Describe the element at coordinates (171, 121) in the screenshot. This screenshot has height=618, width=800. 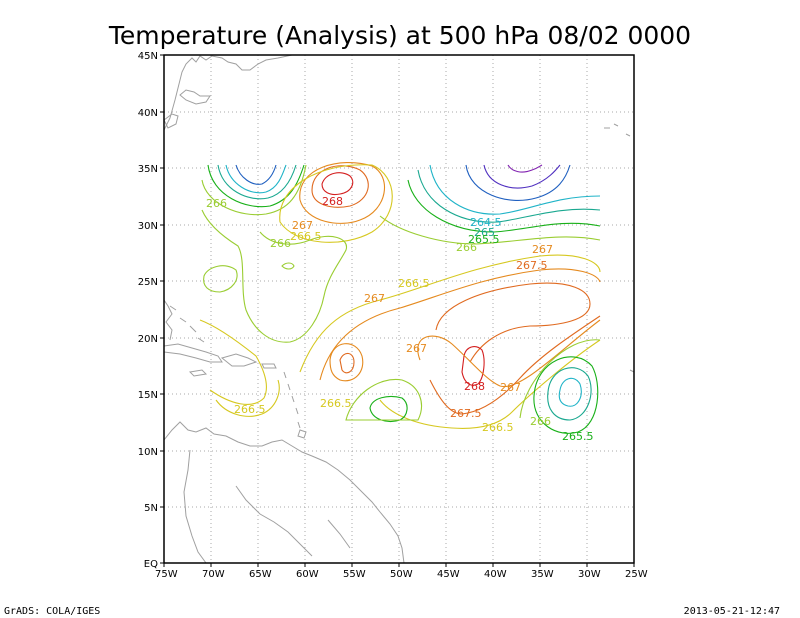
I see `coast-cape-cod` at that location.